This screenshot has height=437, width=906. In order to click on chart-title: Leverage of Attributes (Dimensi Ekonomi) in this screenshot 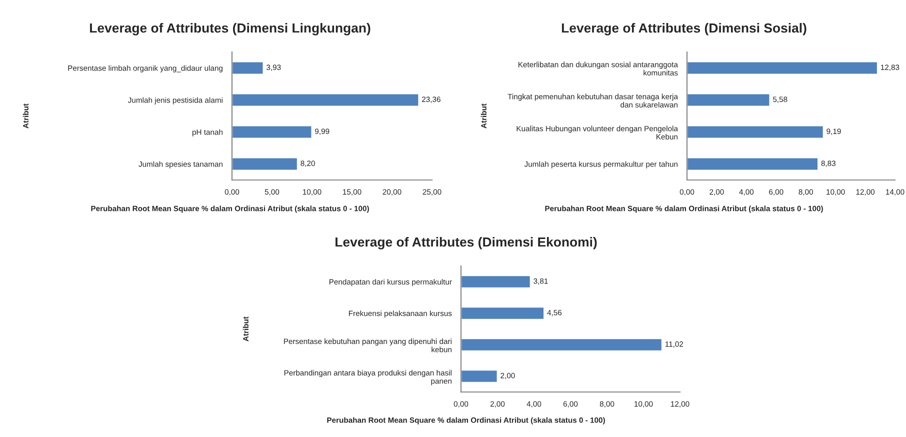, I will do `click(466, 243)`.